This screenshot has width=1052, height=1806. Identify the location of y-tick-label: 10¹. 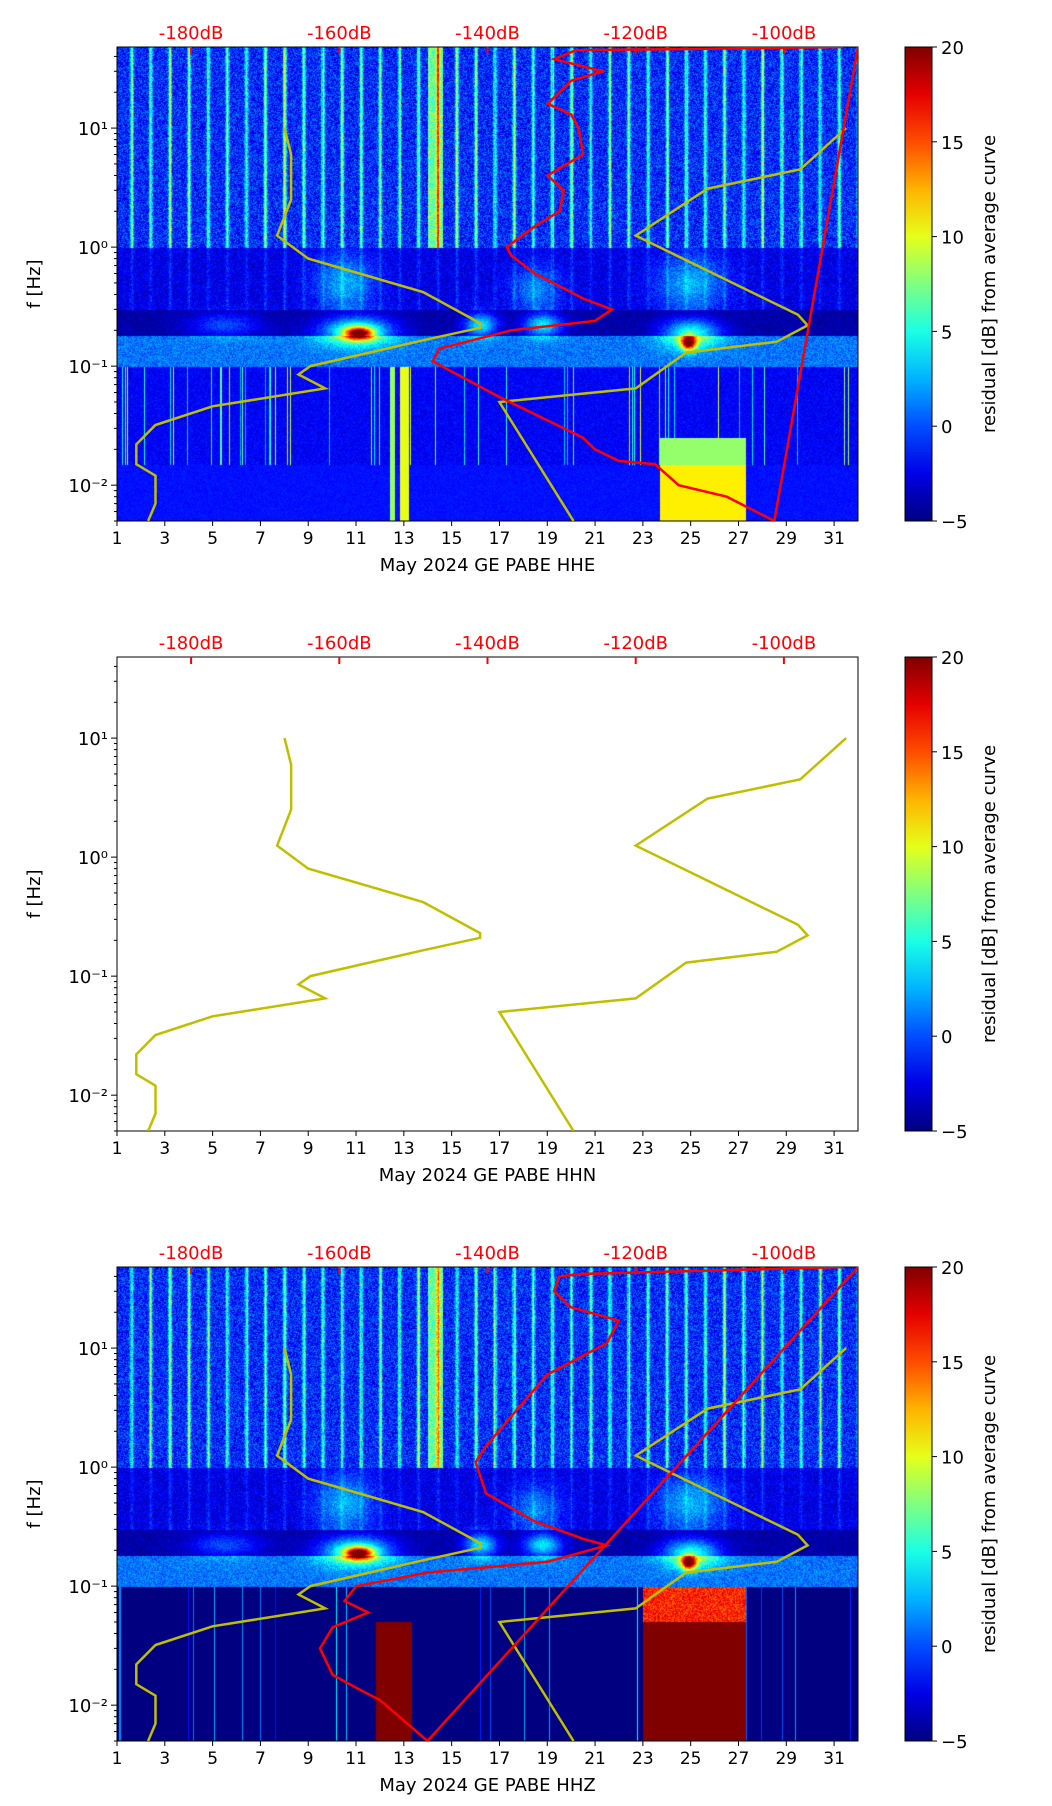
(93, 129).